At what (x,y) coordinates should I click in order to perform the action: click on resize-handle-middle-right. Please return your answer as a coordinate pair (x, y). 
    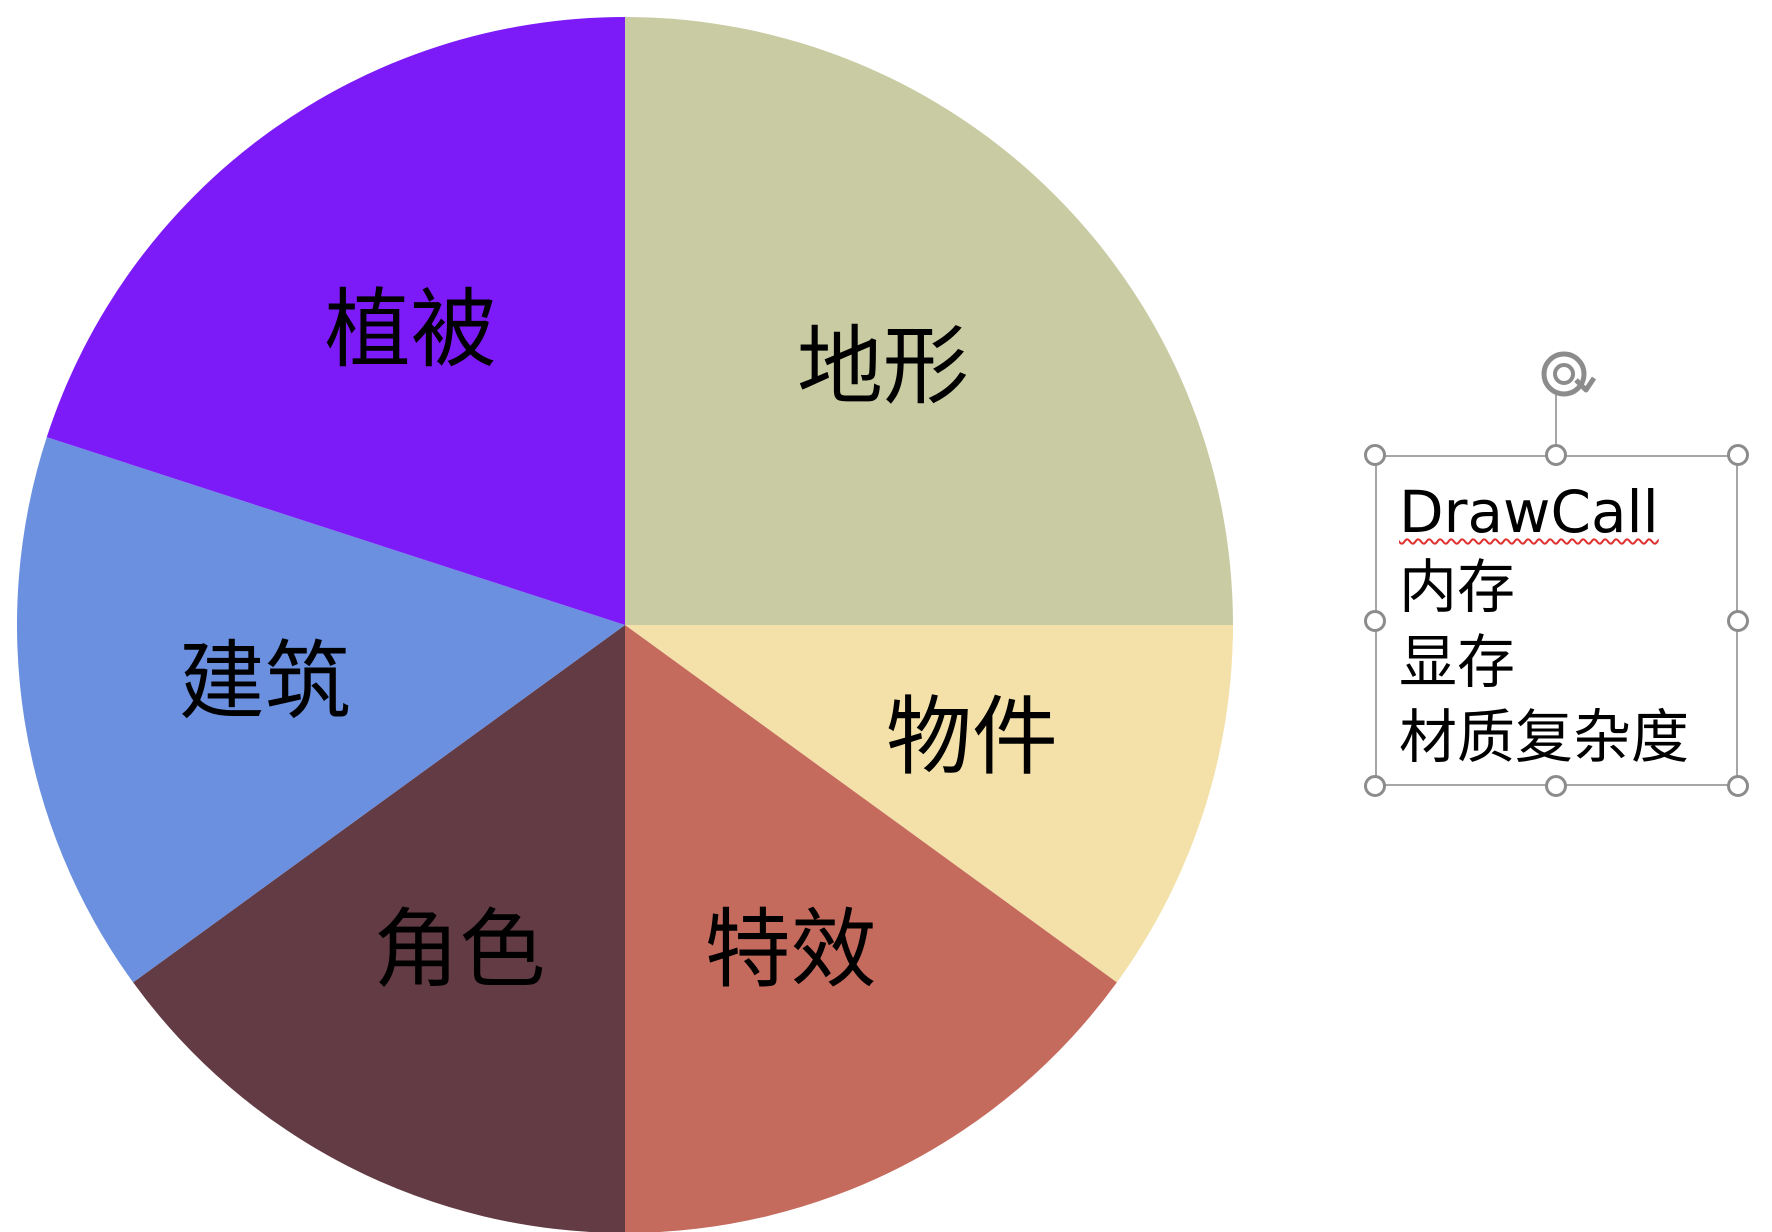
    Looking at the image, I should click on (1738, 621).